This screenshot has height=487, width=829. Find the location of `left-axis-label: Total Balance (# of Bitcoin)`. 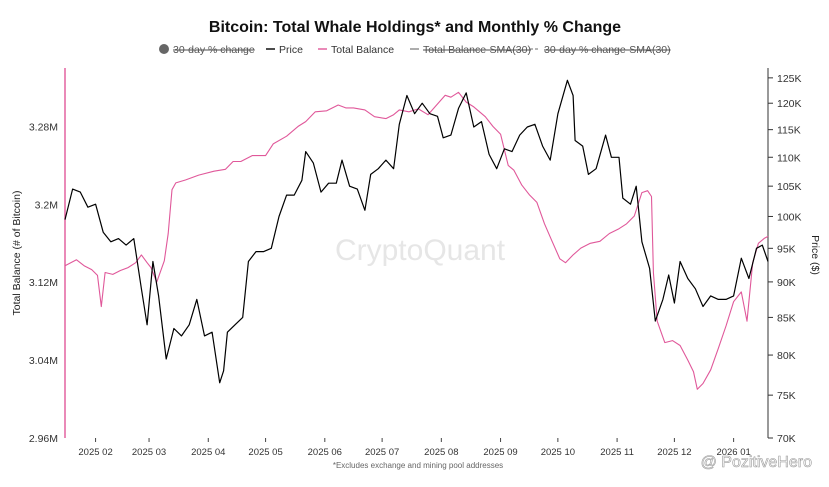

left-axis-label: Total Balance (# of Bitcoin) is located at coordinates (17, 253).